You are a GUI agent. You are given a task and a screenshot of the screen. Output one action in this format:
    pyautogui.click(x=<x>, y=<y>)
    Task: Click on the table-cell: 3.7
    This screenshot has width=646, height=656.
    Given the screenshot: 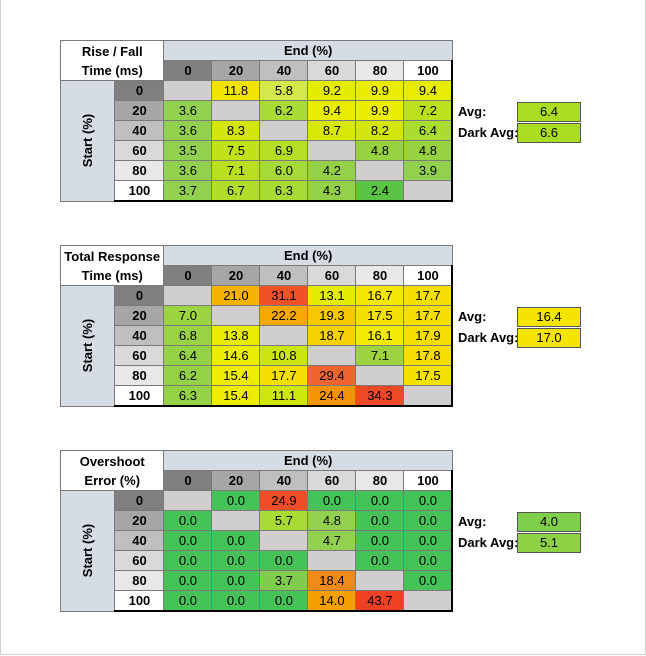 What is the action you would take?
    pyautogui.click(x=188, y=191)
    